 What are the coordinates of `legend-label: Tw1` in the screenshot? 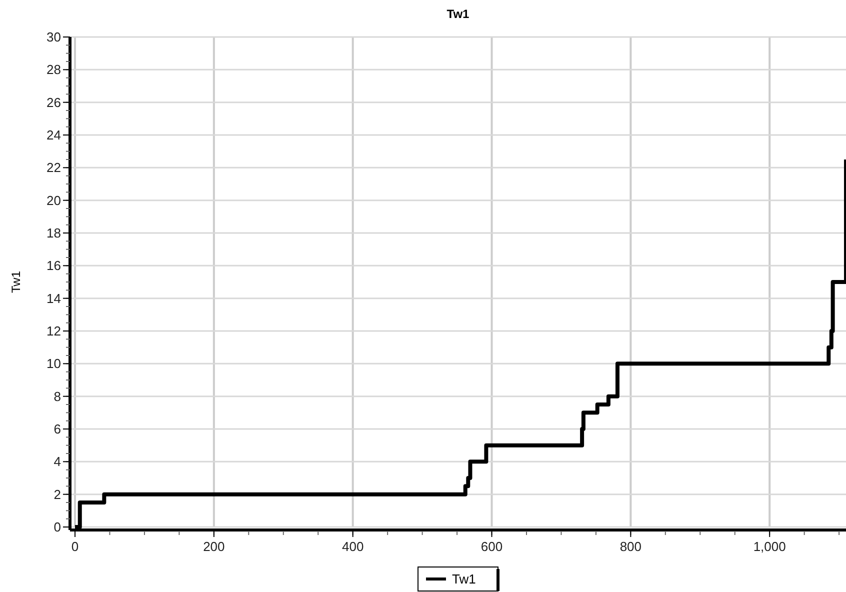 It's located at (464, 579).